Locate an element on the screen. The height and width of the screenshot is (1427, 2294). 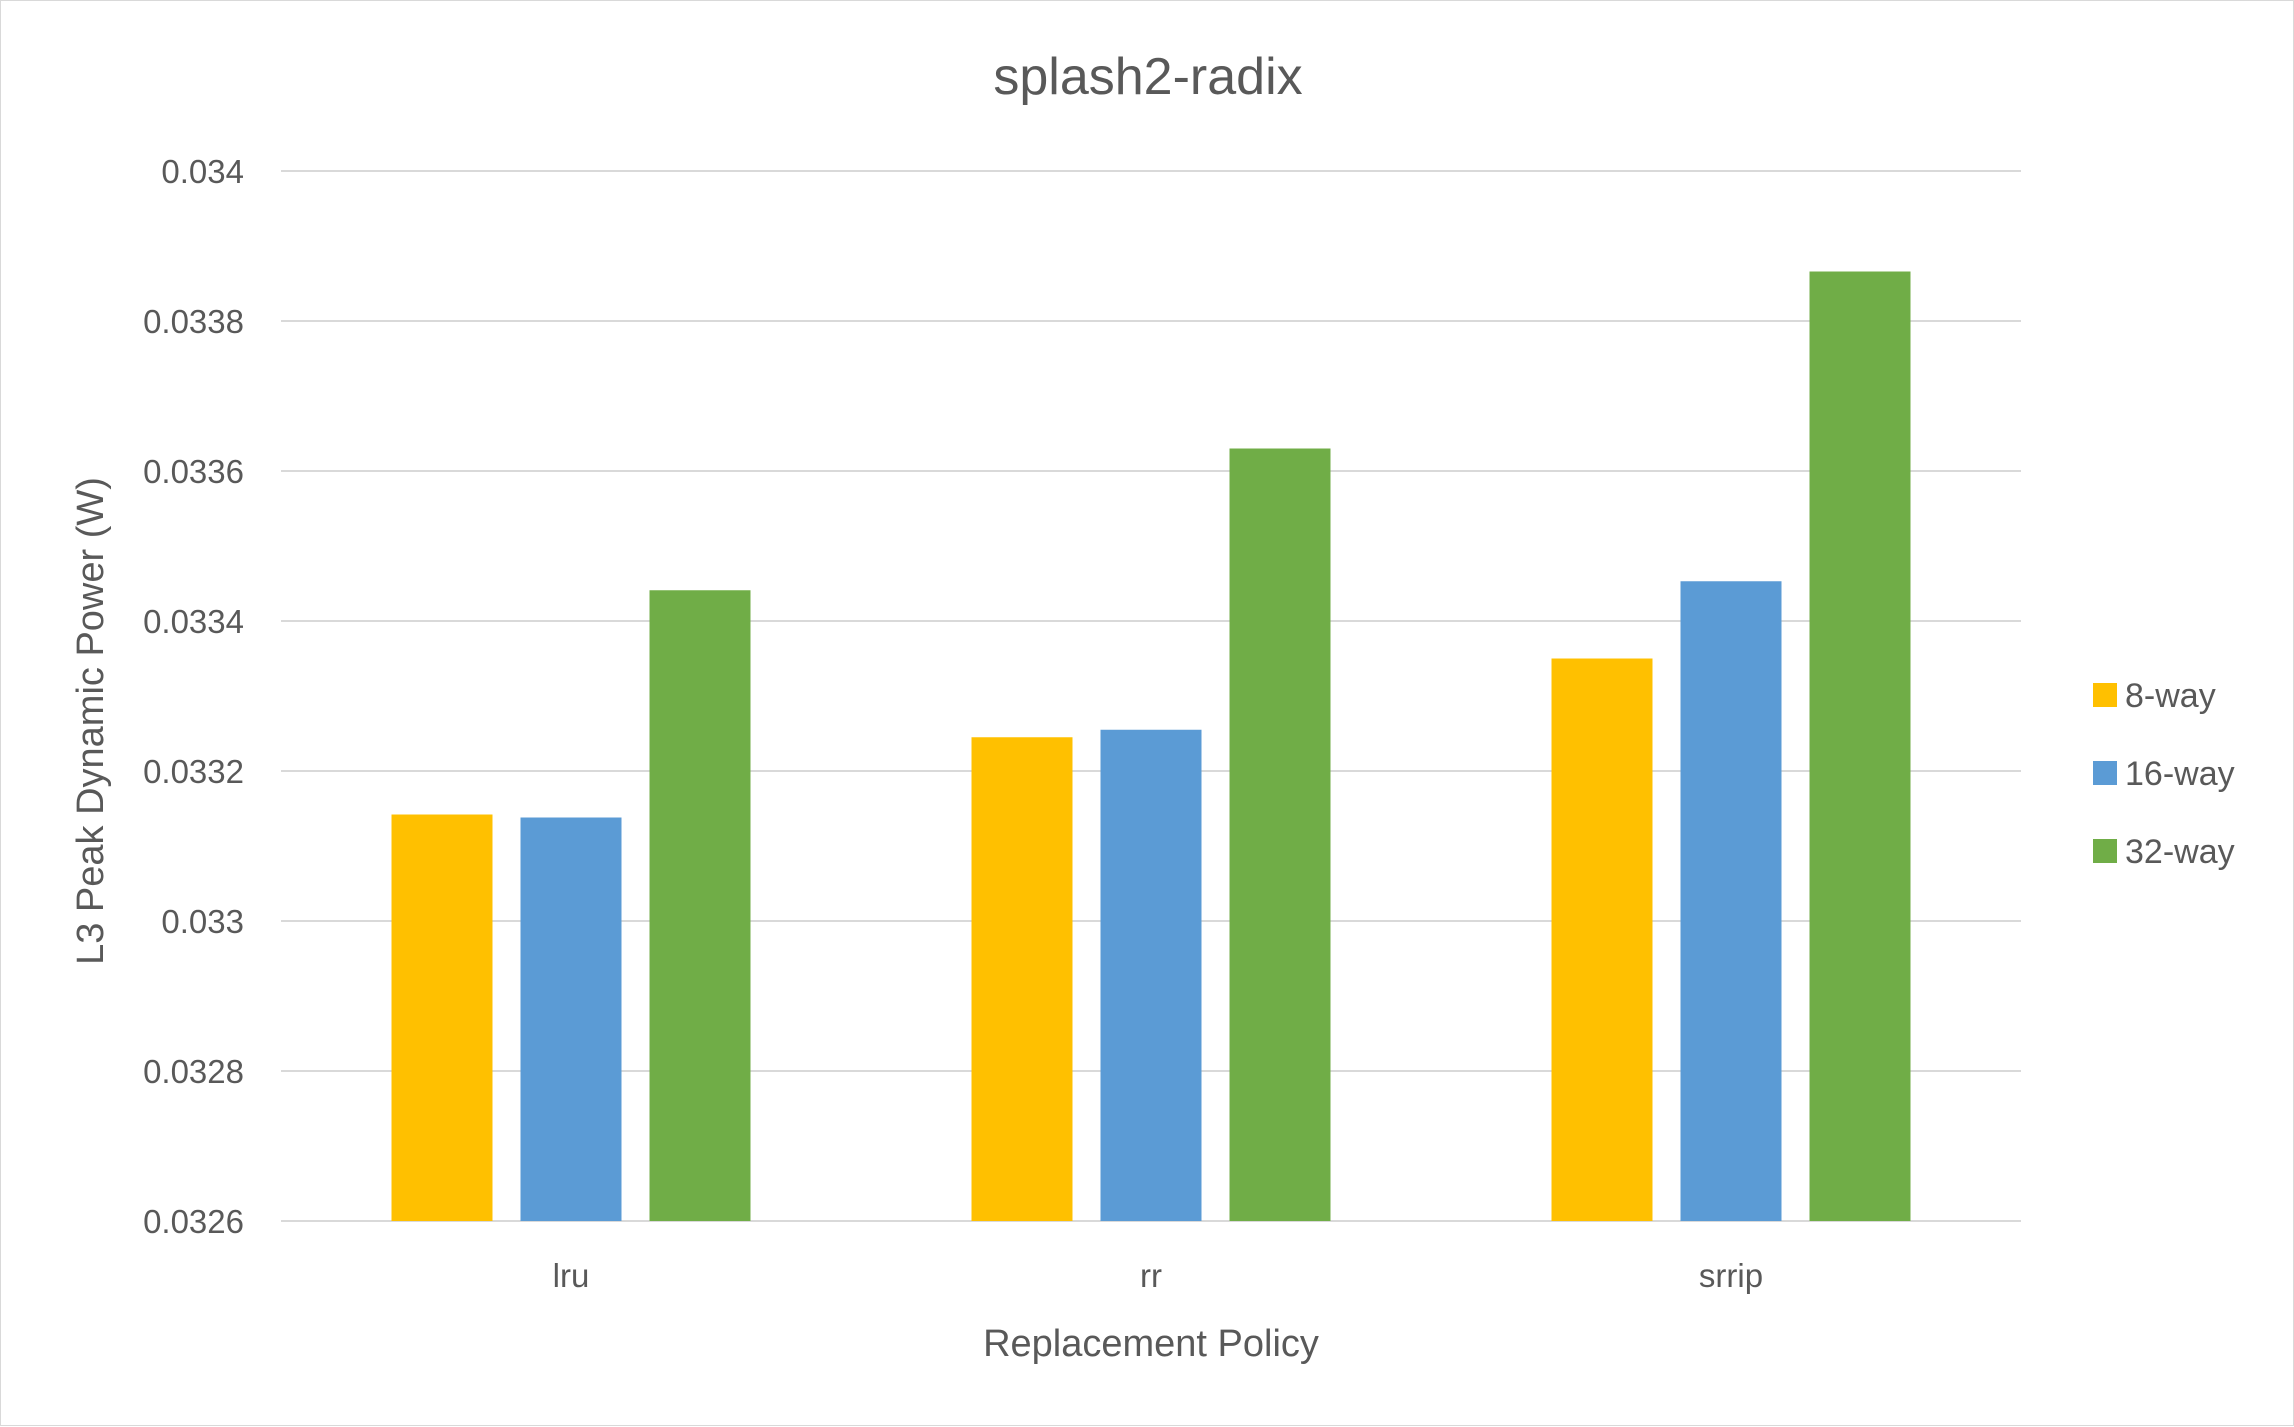
y-tick-label: 0.0336 is located at coordinates (193, 471).